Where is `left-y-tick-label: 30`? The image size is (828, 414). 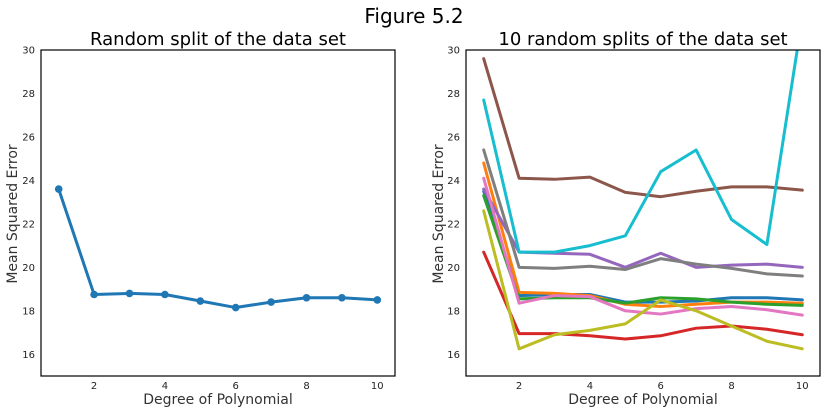 left-y-tick-label: 30 is located at coordinates (28, 51).